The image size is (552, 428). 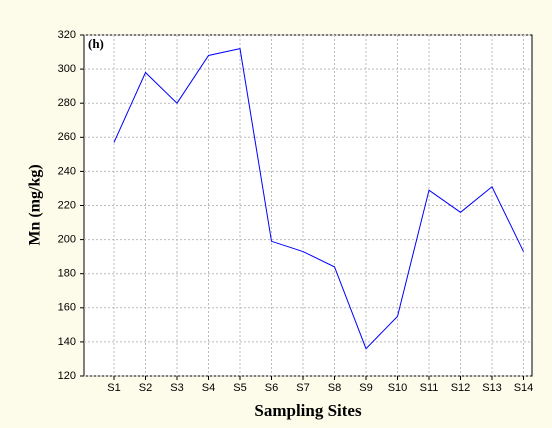 I want to click on y-tick-label: 180, so click(x=67, y=274).